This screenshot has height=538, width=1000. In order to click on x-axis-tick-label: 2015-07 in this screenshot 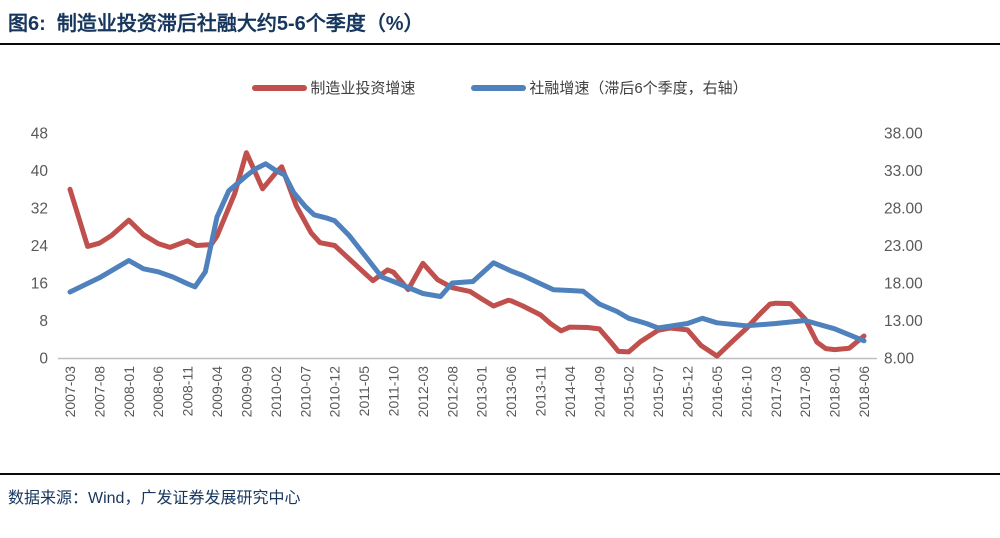, I will do `click(658, 392)`.